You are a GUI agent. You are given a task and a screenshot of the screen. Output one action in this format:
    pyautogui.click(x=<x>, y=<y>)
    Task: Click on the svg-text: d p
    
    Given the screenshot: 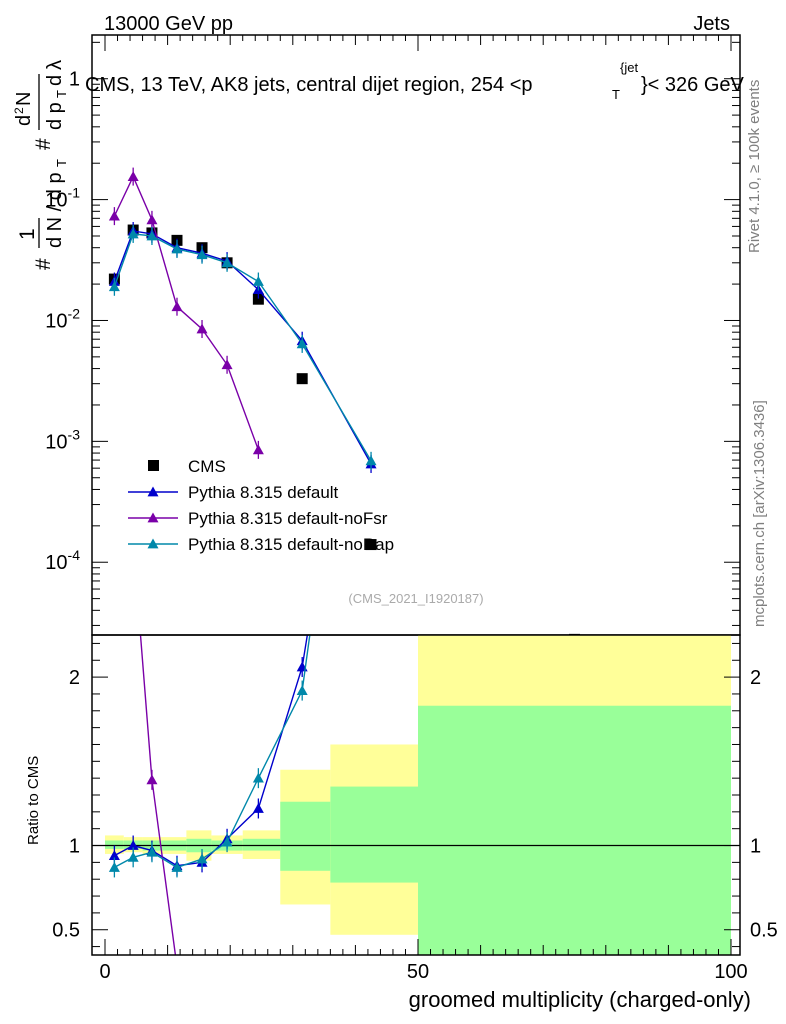 What is the action you would take?
    pyautogui.click(x=55, y=116)
    